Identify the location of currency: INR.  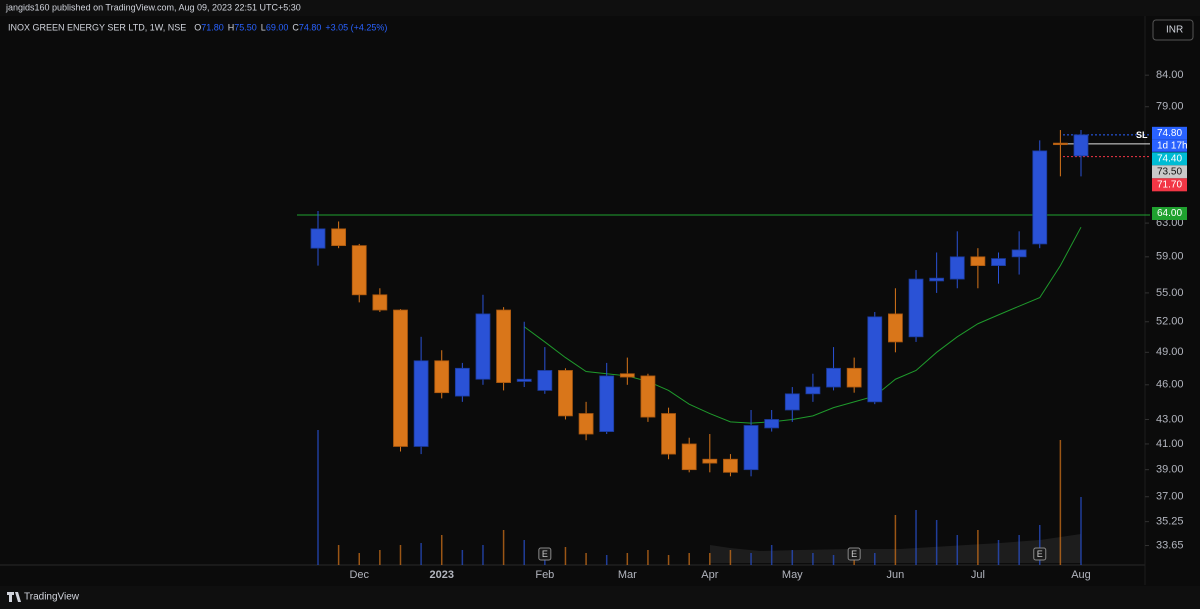
(1174, 30).